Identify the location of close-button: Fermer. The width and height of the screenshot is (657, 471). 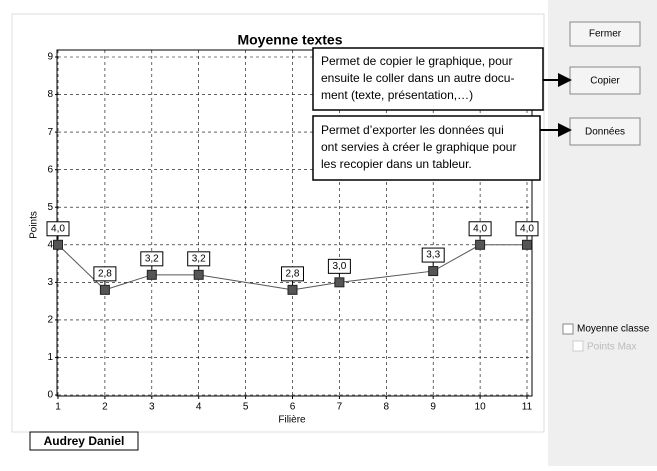
(605, 34).